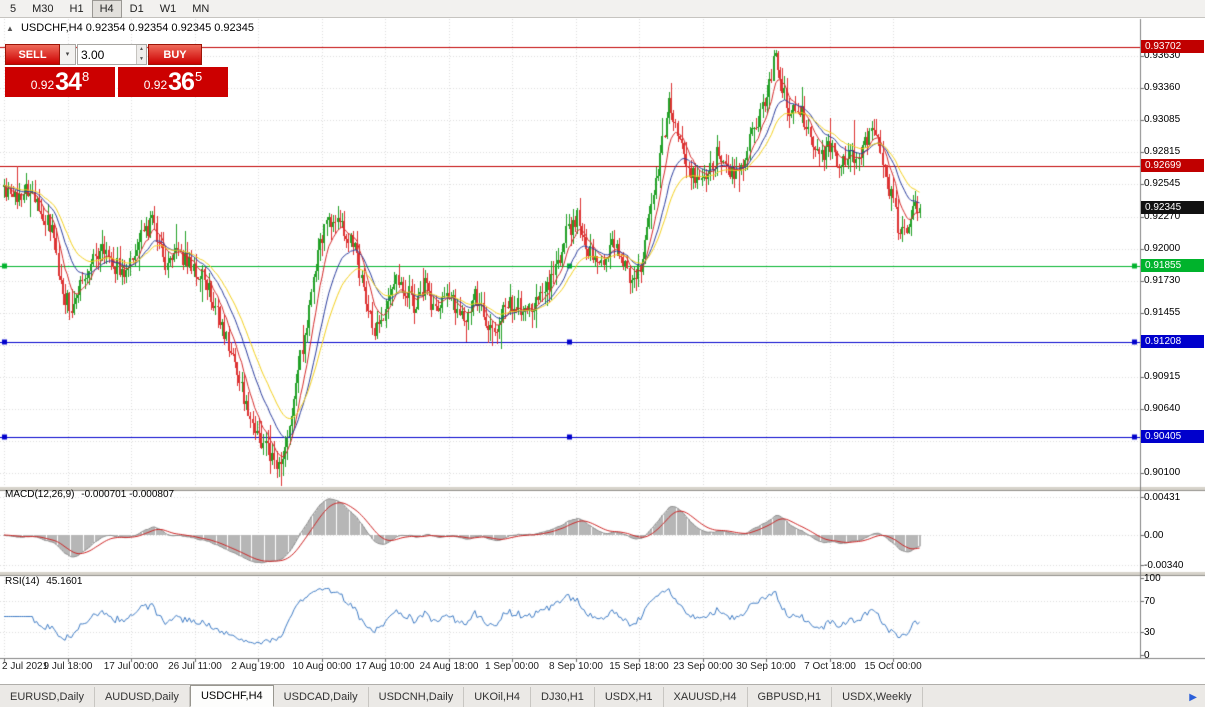 The width and height of the screenshot is (1205, 707). I want to click on volume-increase-button: ▲, so click(141, 50).